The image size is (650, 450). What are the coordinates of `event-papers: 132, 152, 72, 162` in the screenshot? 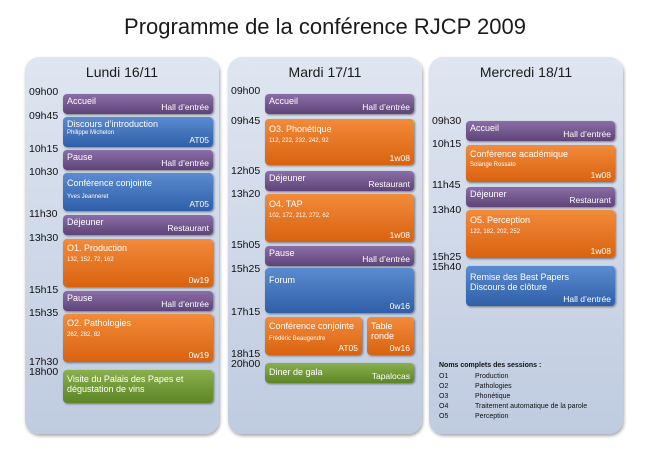 It's located at (90, 260).